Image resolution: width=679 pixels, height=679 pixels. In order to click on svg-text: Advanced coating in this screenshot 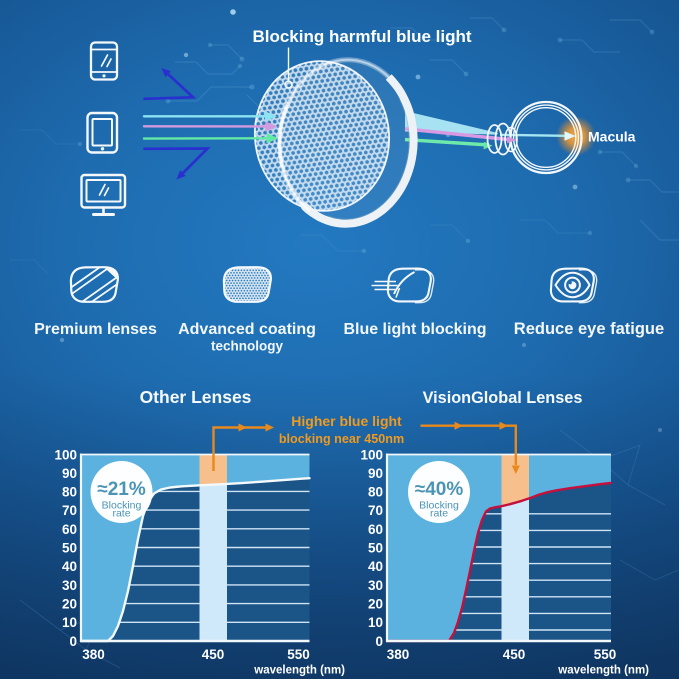, I will do `click(247, 329)`.